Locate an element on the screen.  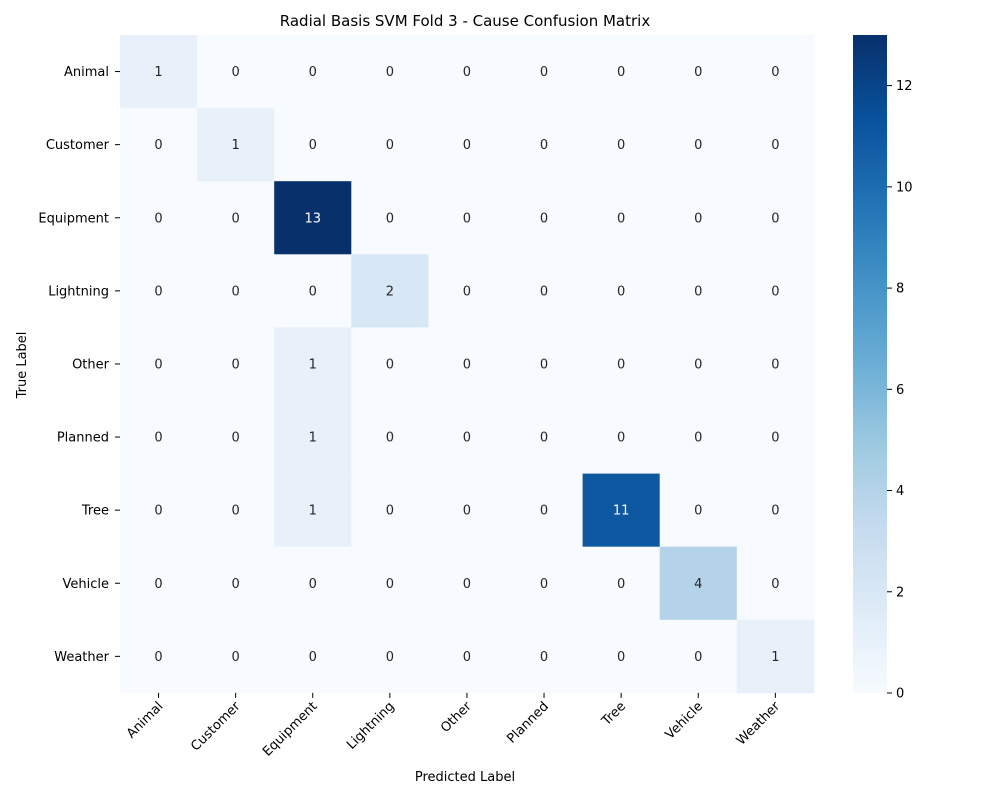
colorbar-tick-label: 4 is located at coordinates (900, 491).